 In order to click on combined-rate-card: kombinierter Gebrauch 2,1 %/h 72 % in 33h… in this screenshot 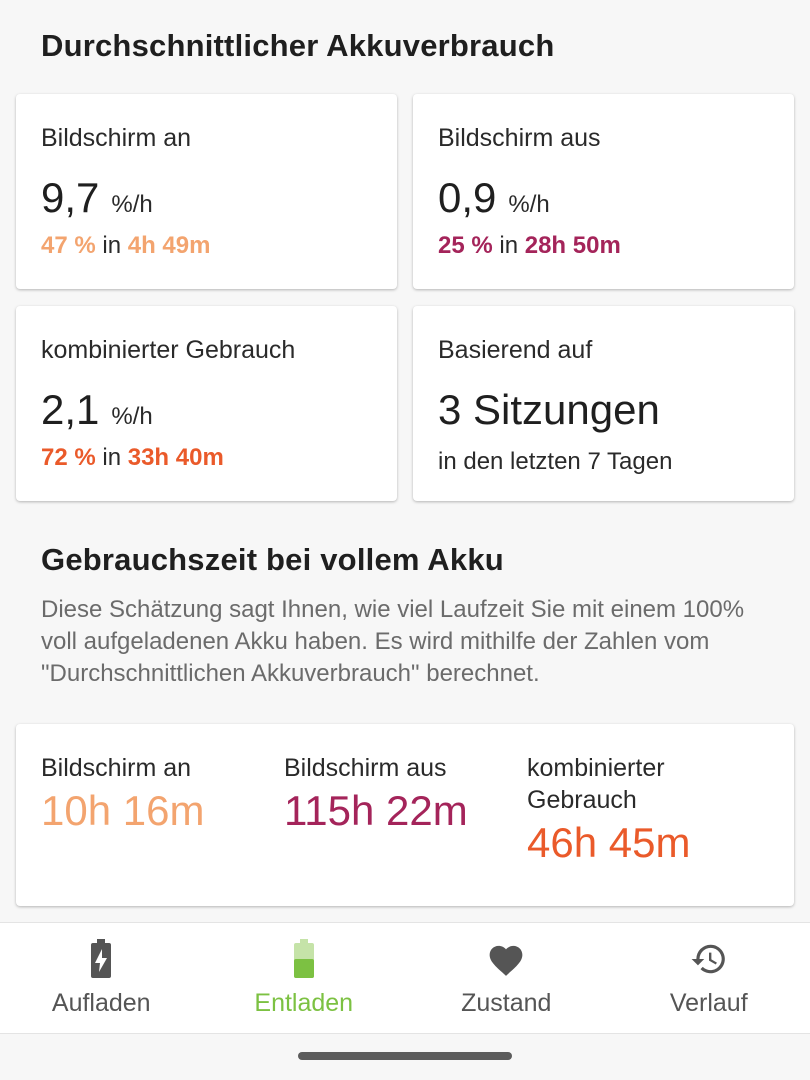, I will do `click(206, 403)`.